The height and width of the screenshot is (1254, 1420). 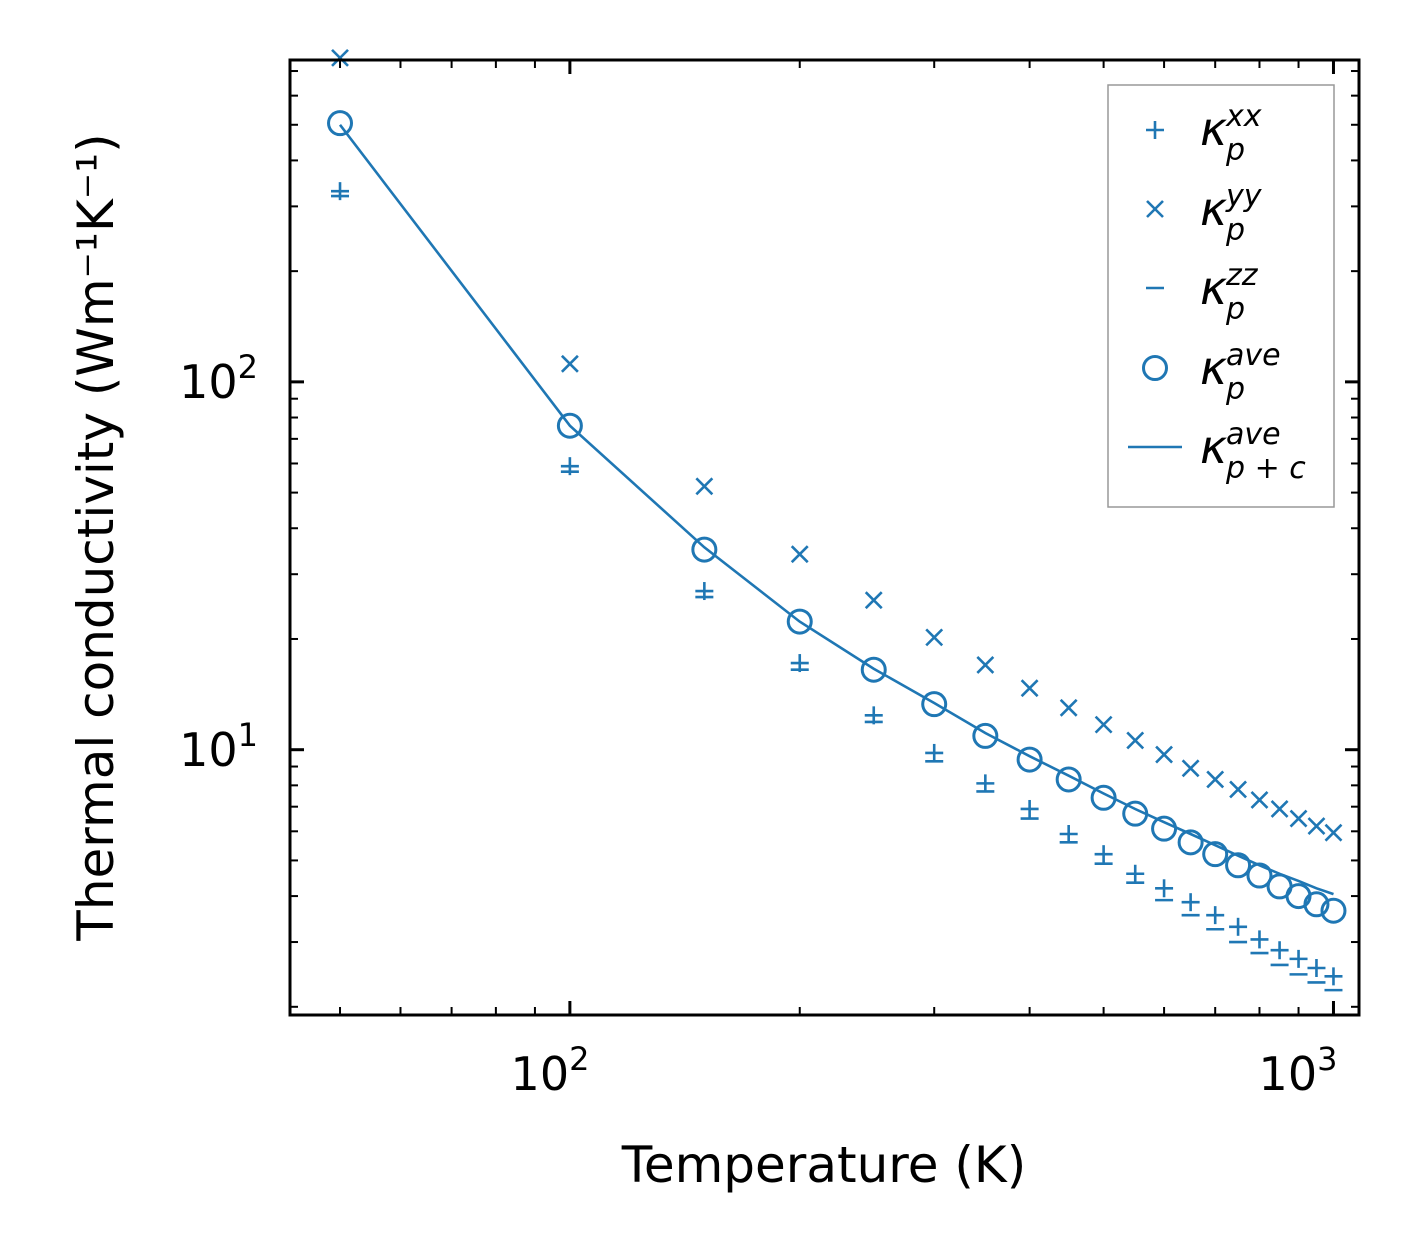 What do you see at coordinates (1298, 1070) in the screenshot?
I see `x-tick-label-1000: 10³` at bounding box center [1298, 1070].